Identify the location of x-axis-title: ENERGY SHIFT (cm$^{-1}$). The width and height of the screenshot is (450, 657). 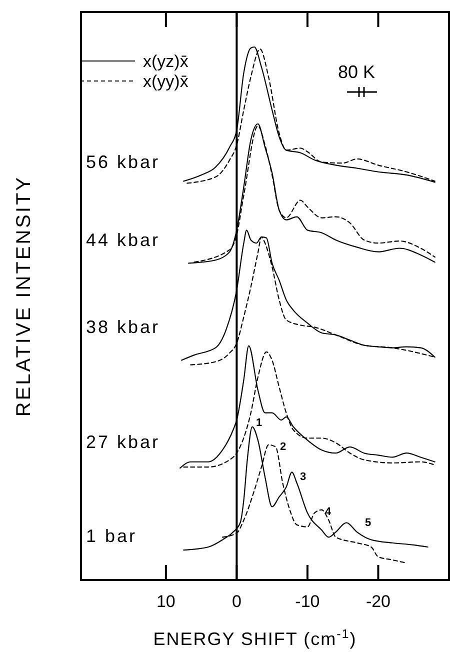
(255, 638).